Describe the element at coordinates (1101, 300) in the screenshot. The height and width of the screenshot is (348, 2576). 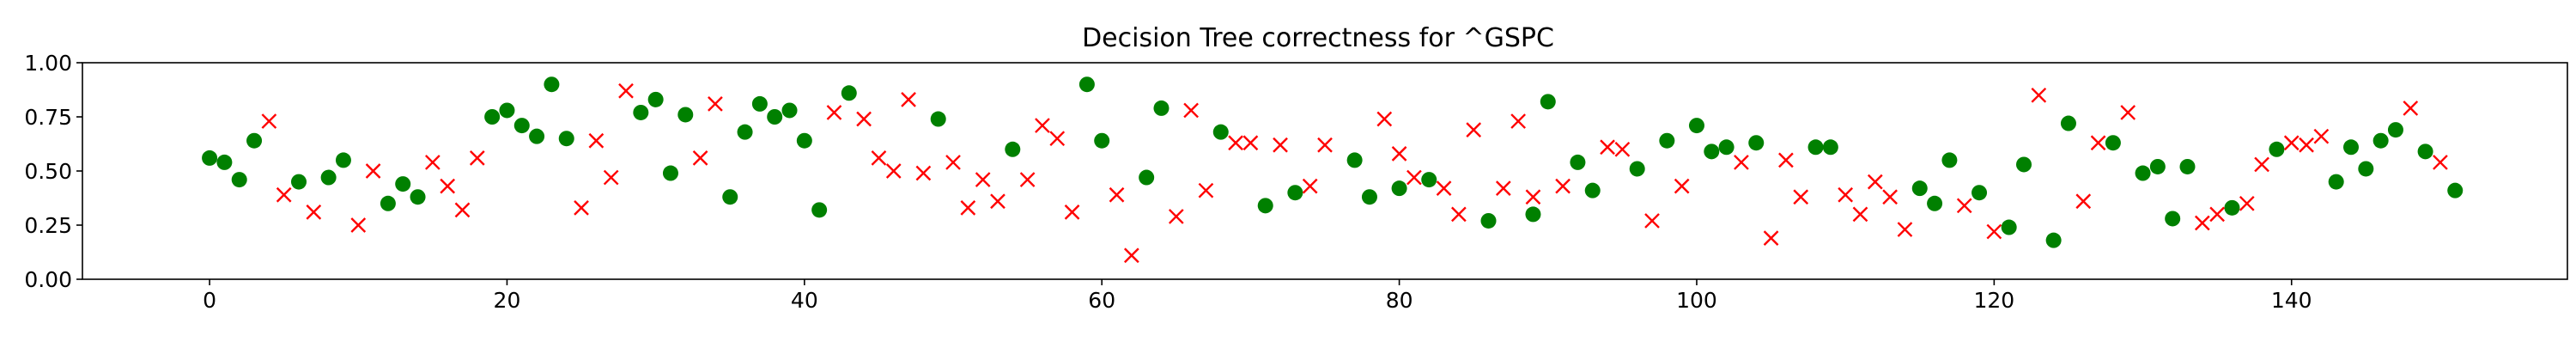
I see `x-tick-label: 60` at that location.